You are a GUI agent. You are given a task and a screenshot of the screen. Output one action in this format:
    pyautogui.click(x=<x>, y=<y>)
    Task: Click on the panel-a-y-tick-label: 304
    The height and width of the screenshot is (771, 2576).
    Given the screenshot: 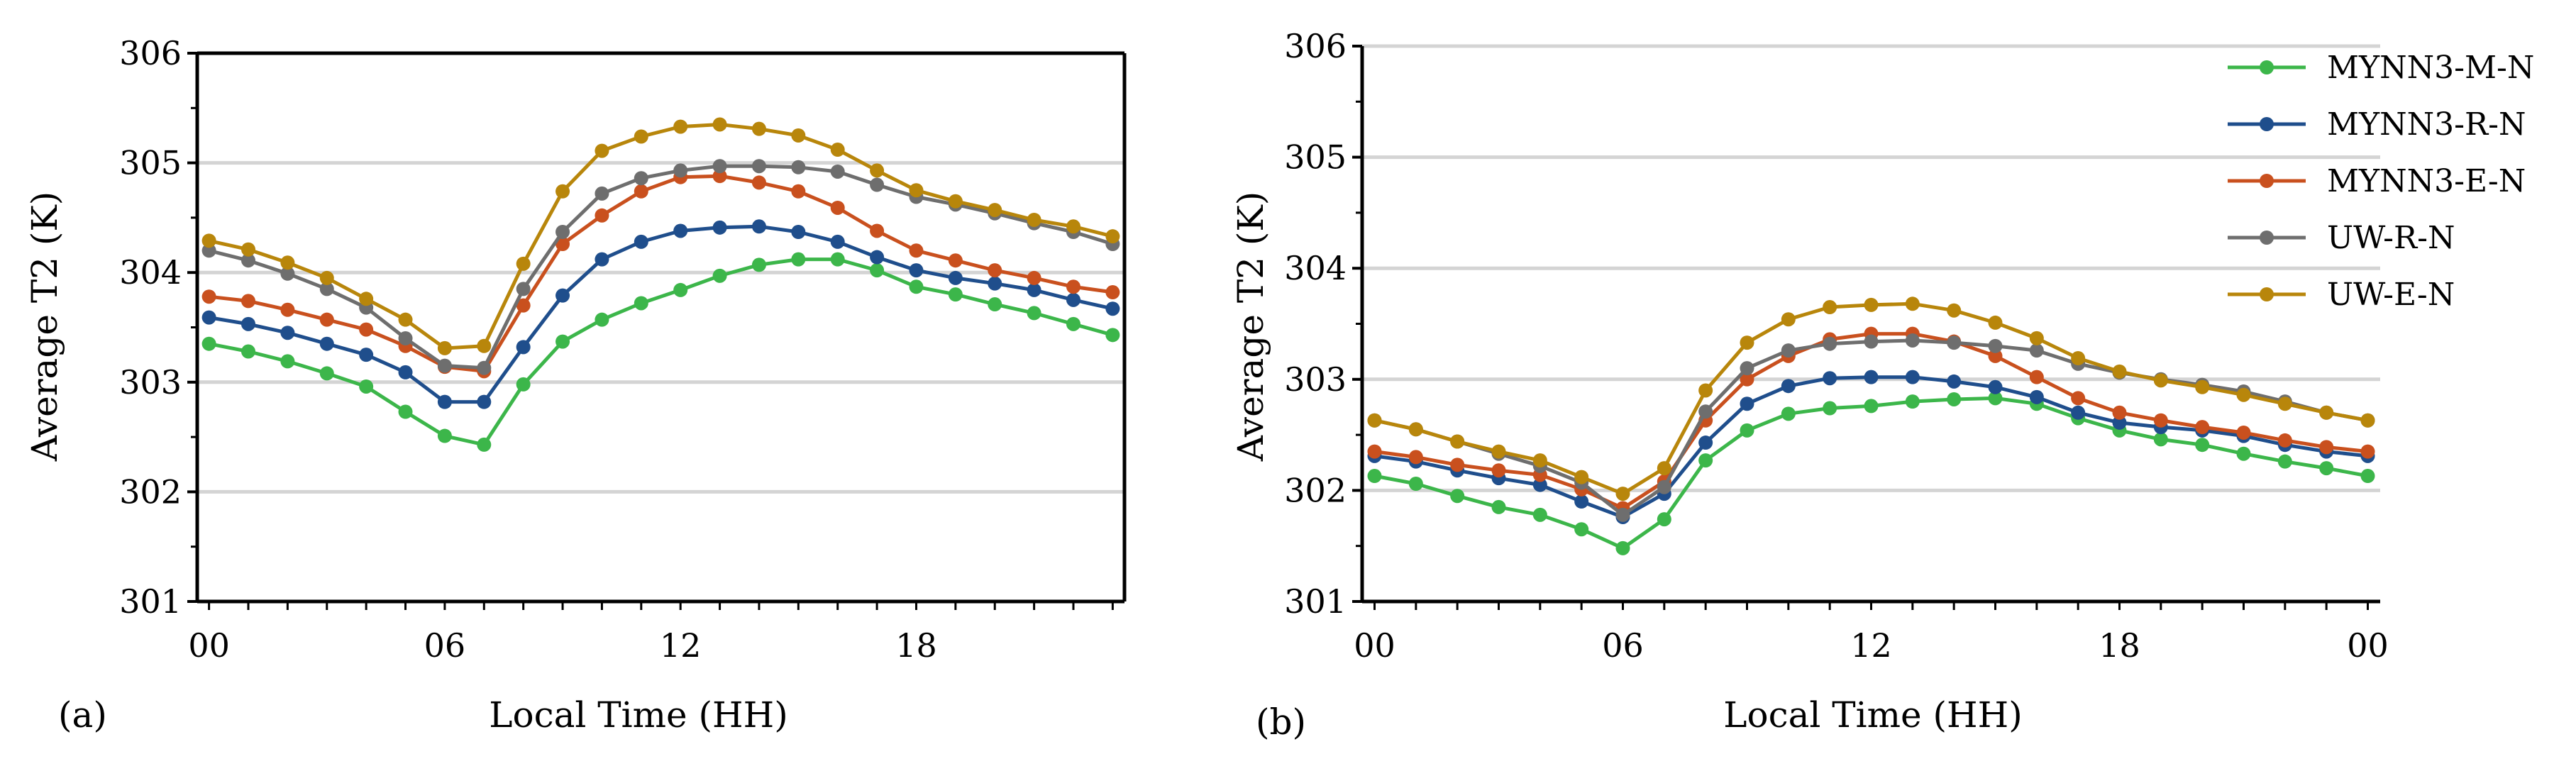 What is the action you would take?
    pyautogui.click(x=150, y=272)
    